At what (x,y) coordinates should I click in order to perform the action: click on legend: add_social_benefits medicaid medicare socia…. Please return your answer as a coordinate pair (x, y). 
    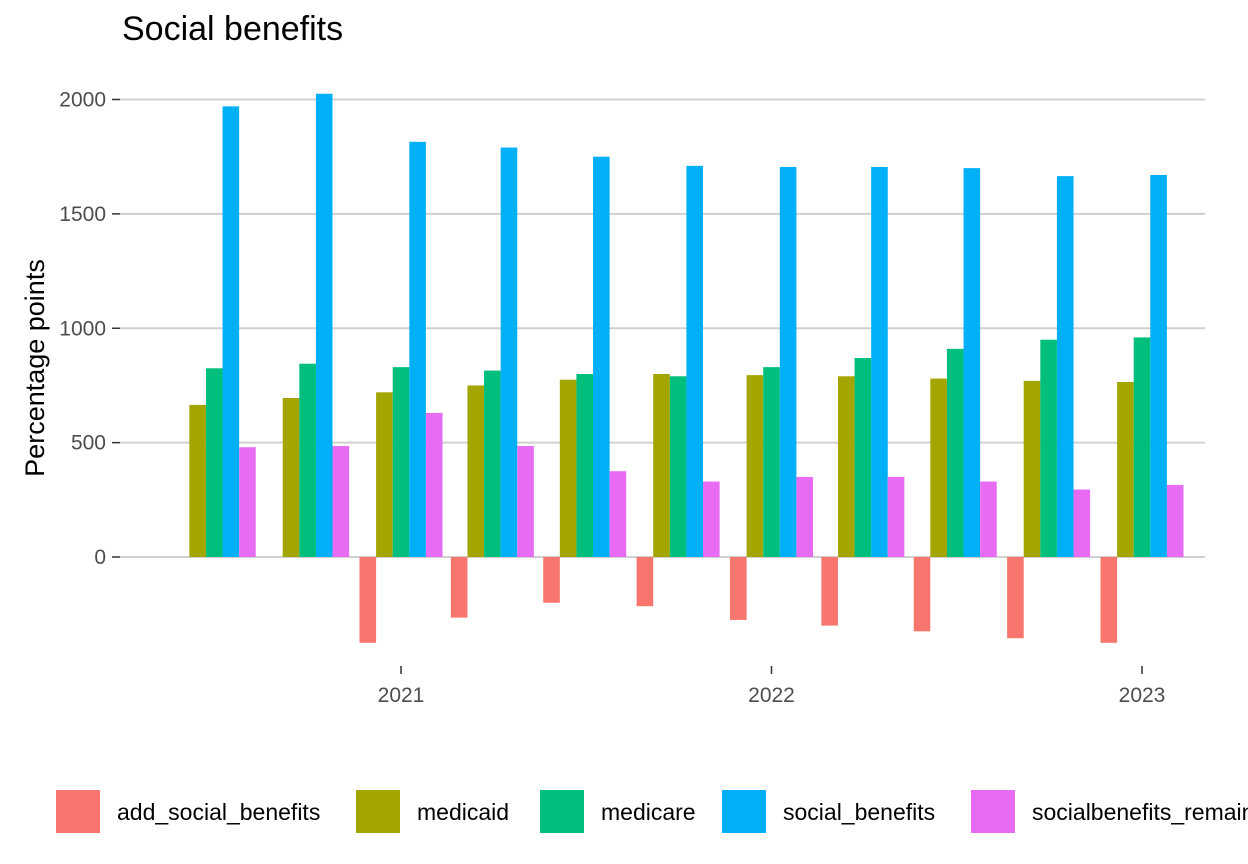
    Looking at the image, I should click on (652, 811).